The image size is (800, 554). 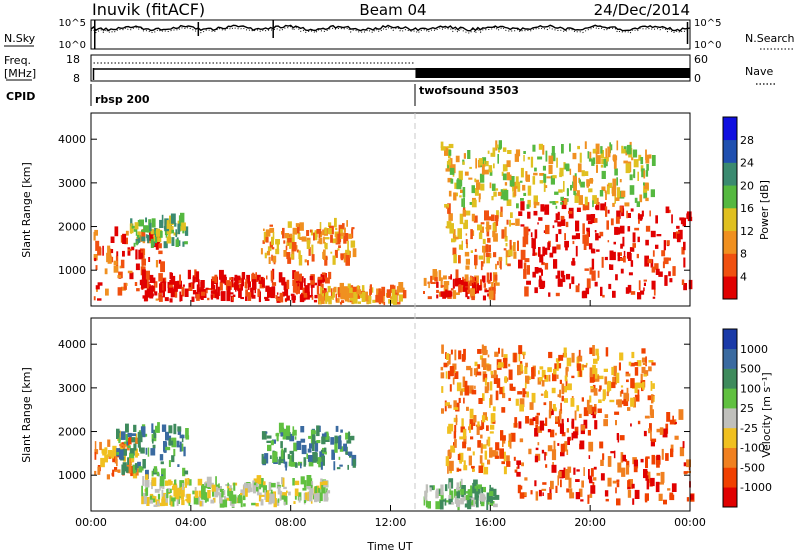 I want to click on y-tick-label: 4000, so click(x=72, y=139).